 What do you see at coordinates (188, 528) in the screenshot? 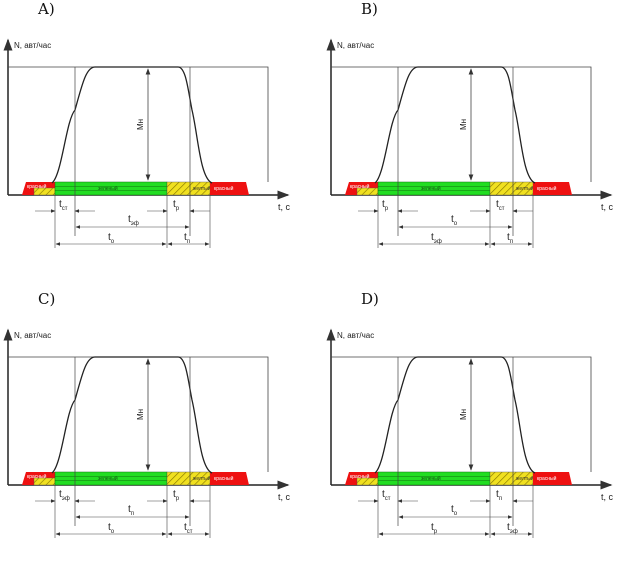
I see `bottom-right-label: tст` at bounding box center [188, 528].